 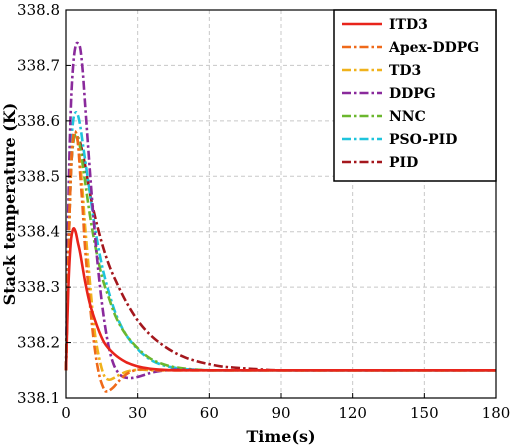 I want to click on x-axis-title: Time(s), so click(x=280, y=436).